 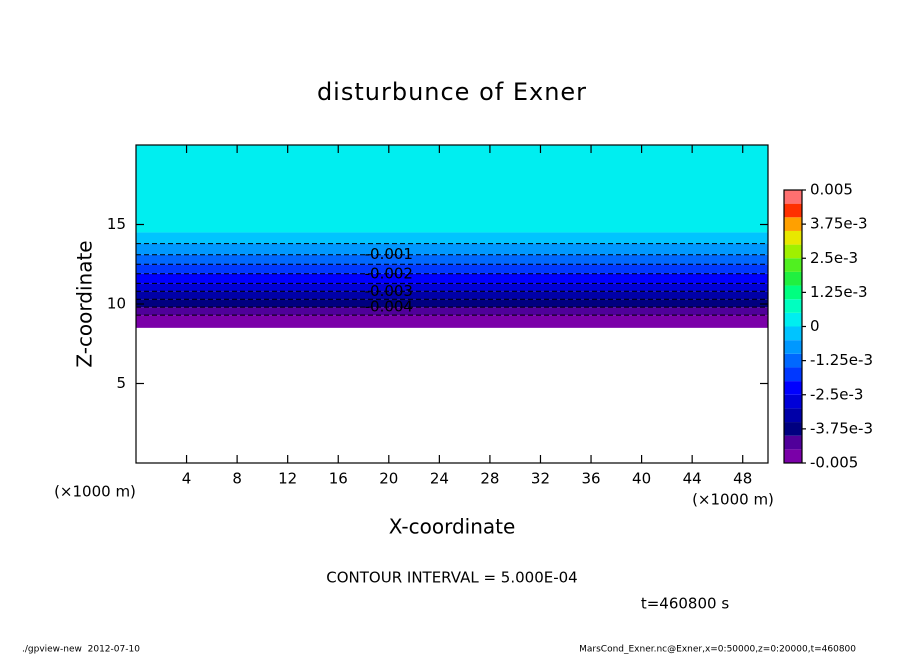 I want to click on x-tick-label: 36, so click(x=590, y=479).